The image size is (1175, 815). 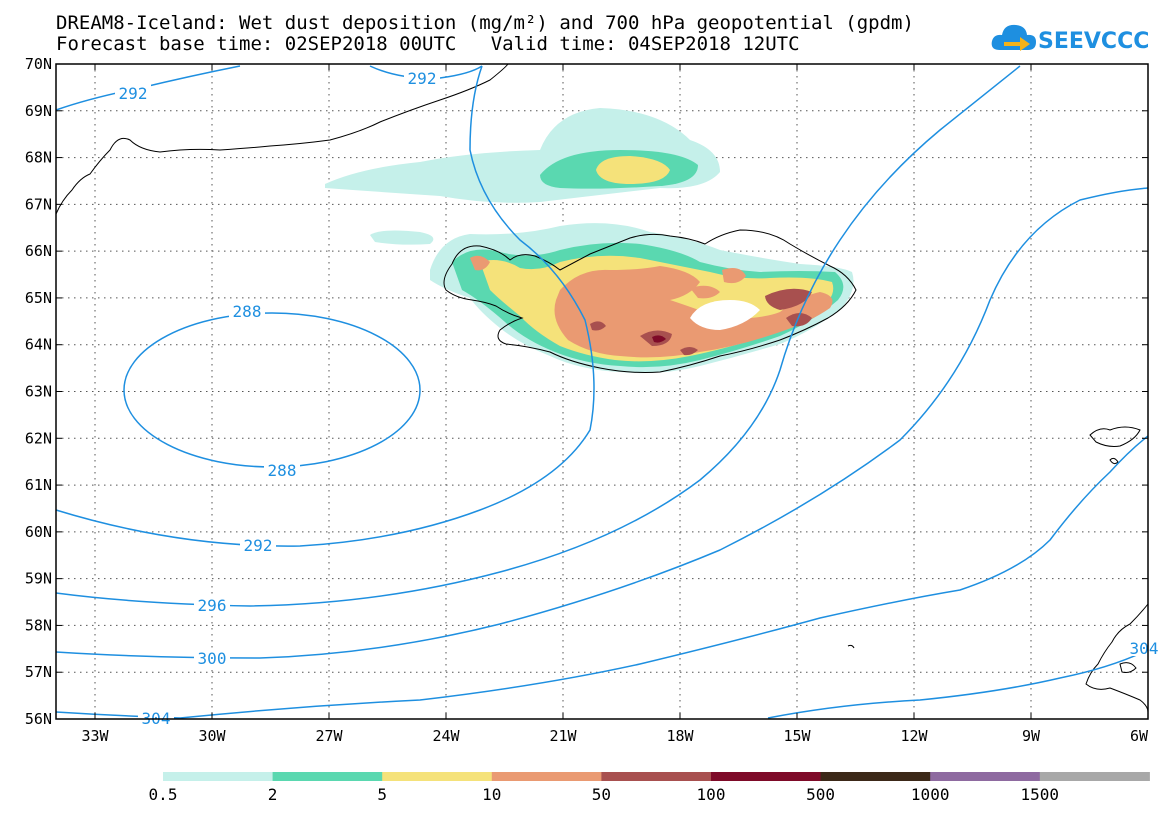 I want to click on logo-text: SEEVCCC, so click(x=1093, y=41).